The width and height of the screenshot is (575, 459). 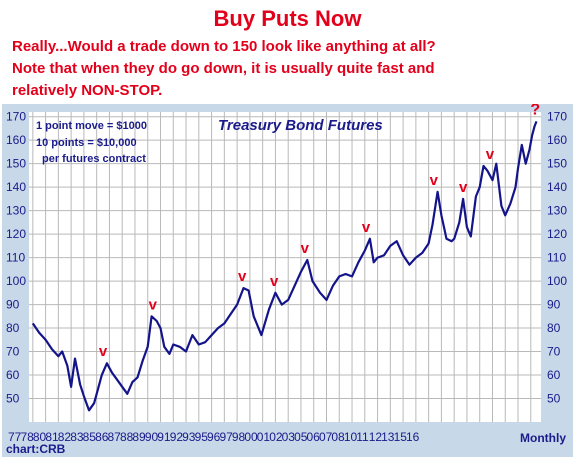 What do you see at coordinates (65, 437) in the screenshot?
I see `x-tick-label: 82` at bounding box center [65, 437].